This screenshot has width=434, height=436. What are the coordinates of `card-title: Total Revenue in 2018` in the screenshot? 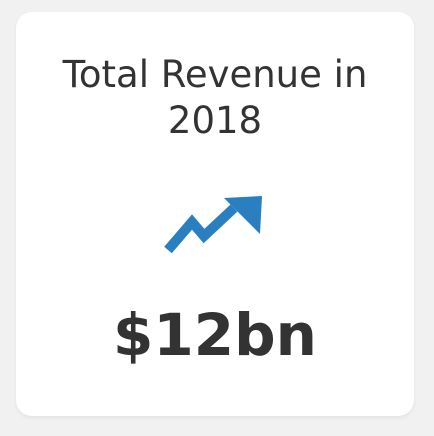 It's located at (215, 97).